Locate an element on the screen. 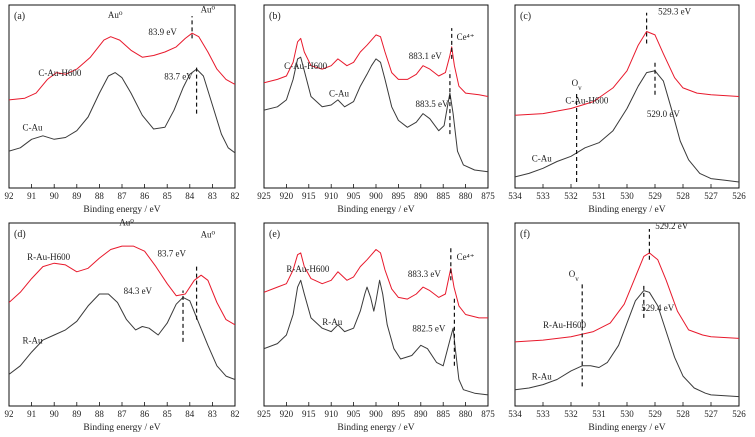 The width and height of the screenshot is (755, 437). panel-label: (c) is located at coordinates (525, 16).